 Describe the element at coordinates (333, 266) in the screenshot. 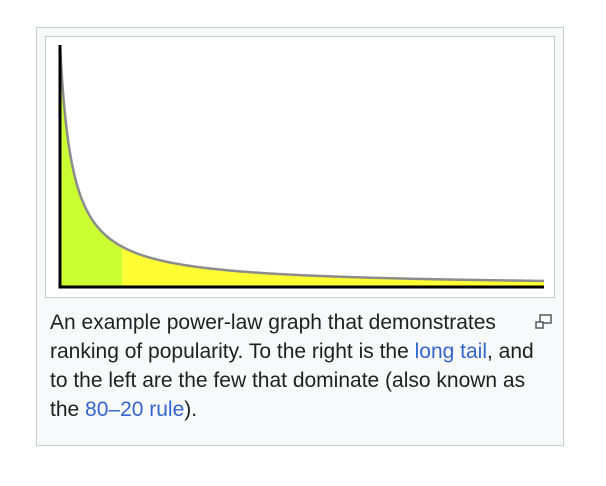

I see `tail-area` at that location.